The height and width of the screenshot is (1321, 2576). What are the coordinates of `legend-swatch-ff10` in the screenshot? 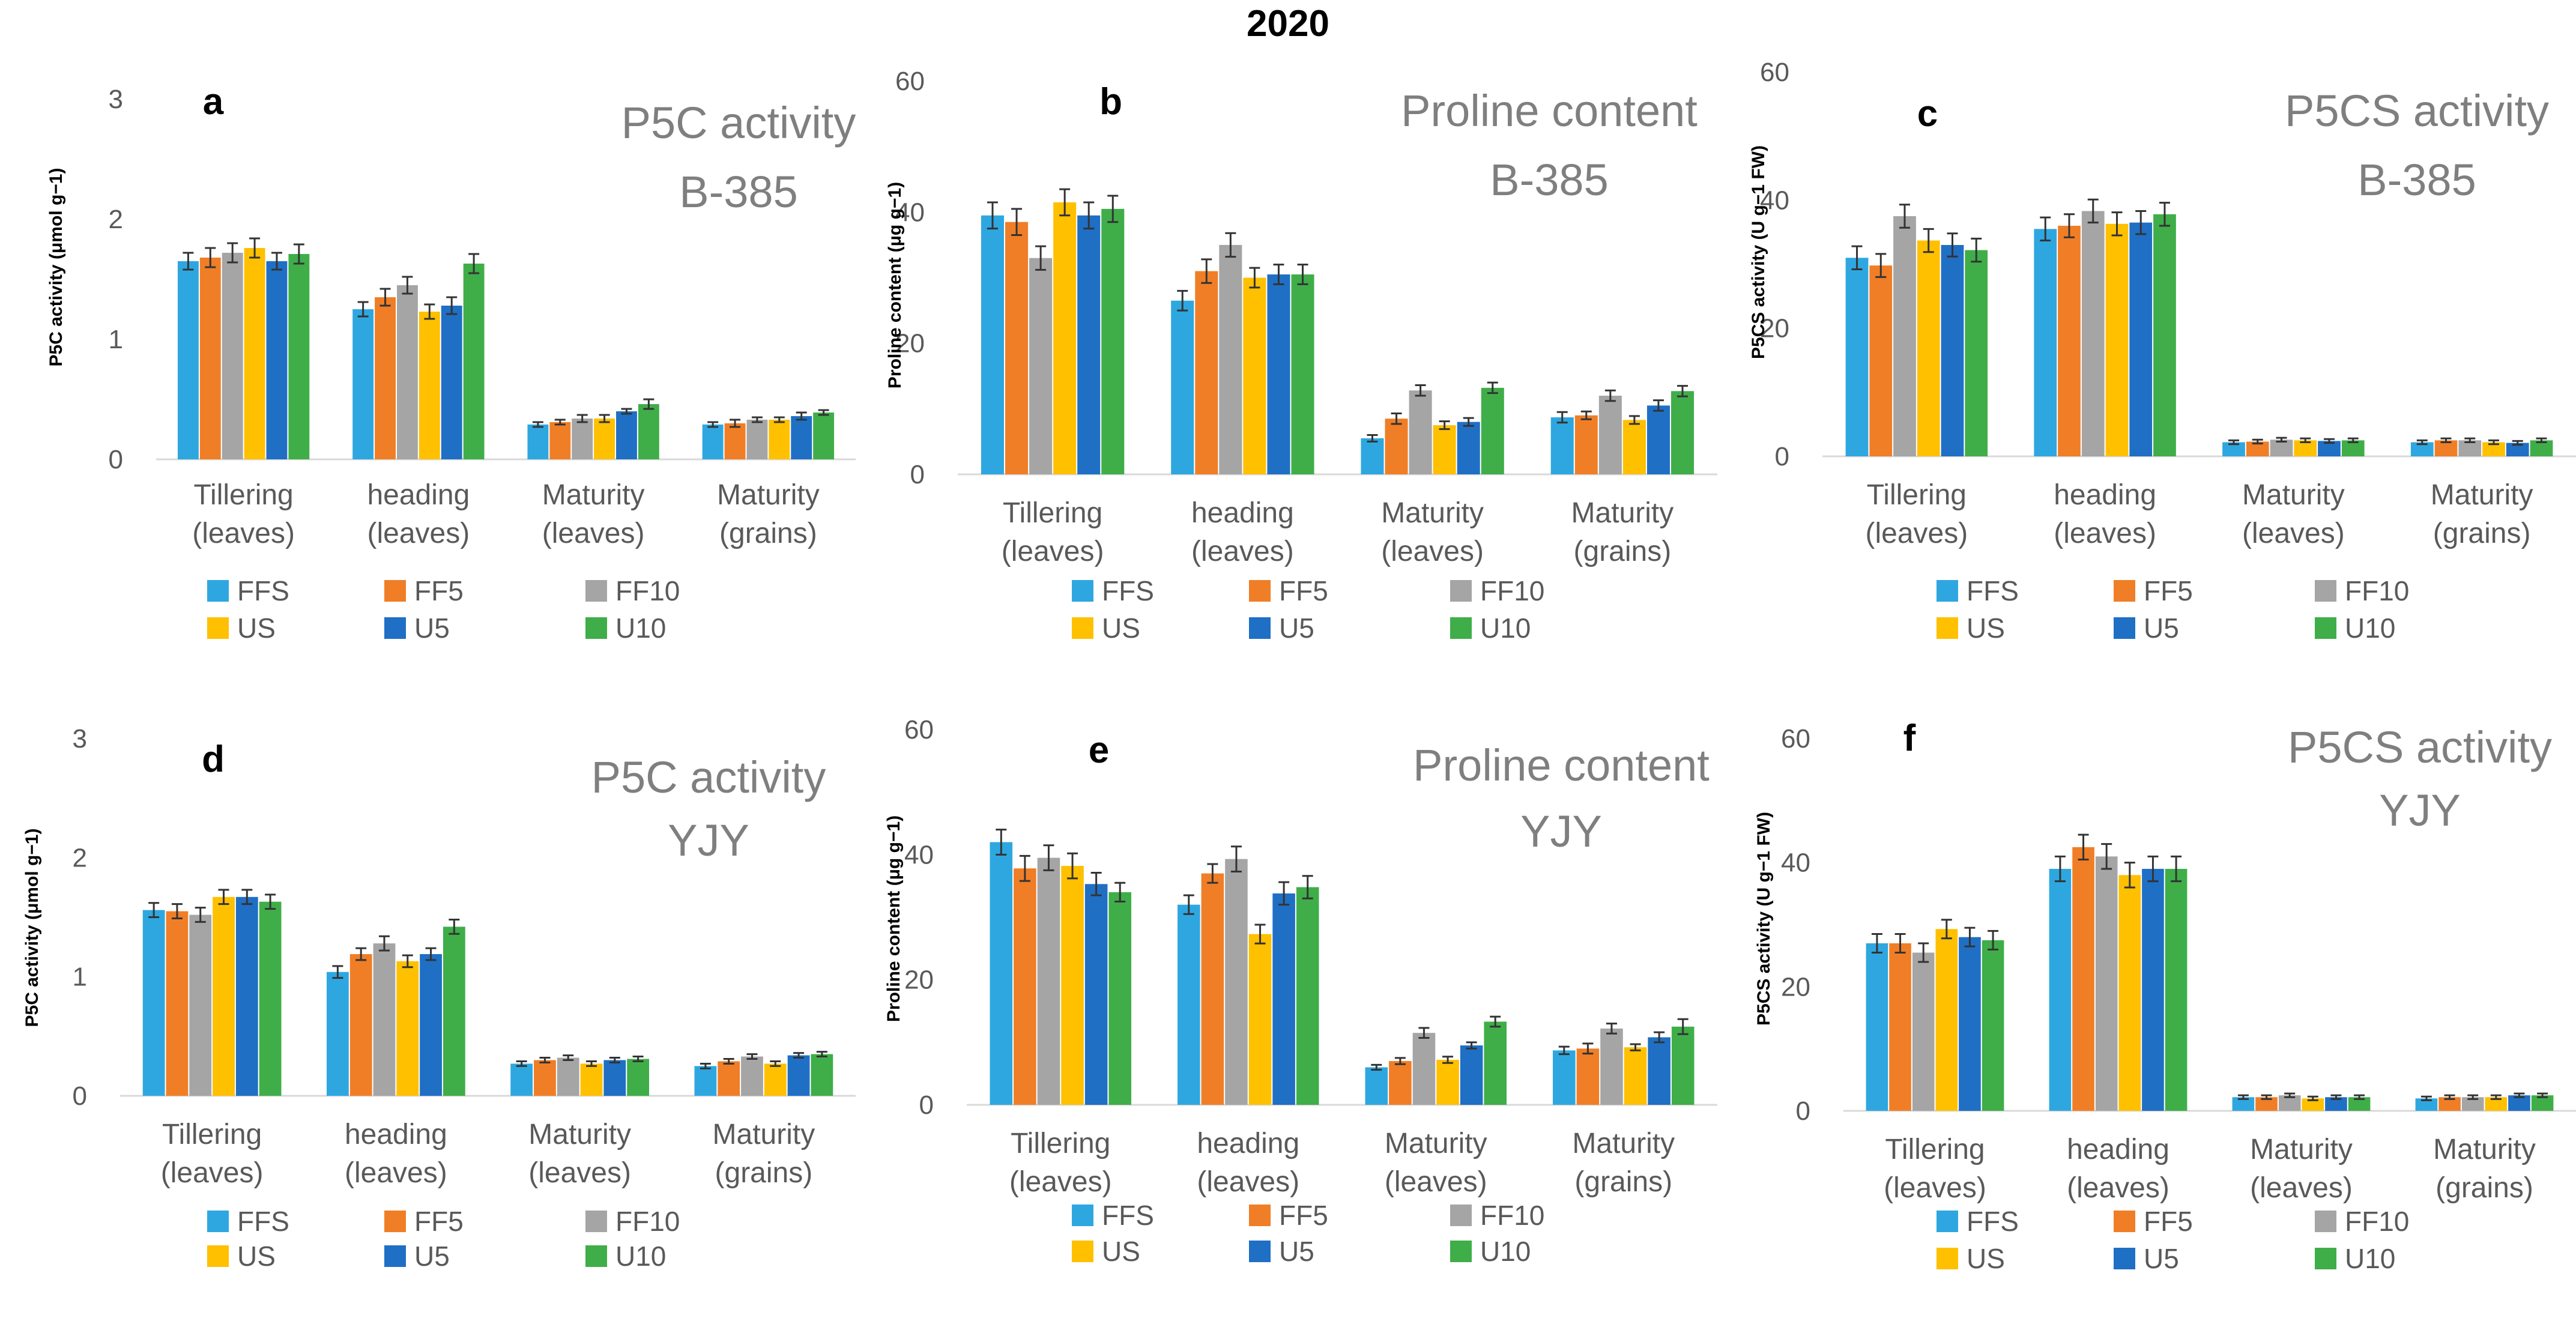 It's located at (596, 591).